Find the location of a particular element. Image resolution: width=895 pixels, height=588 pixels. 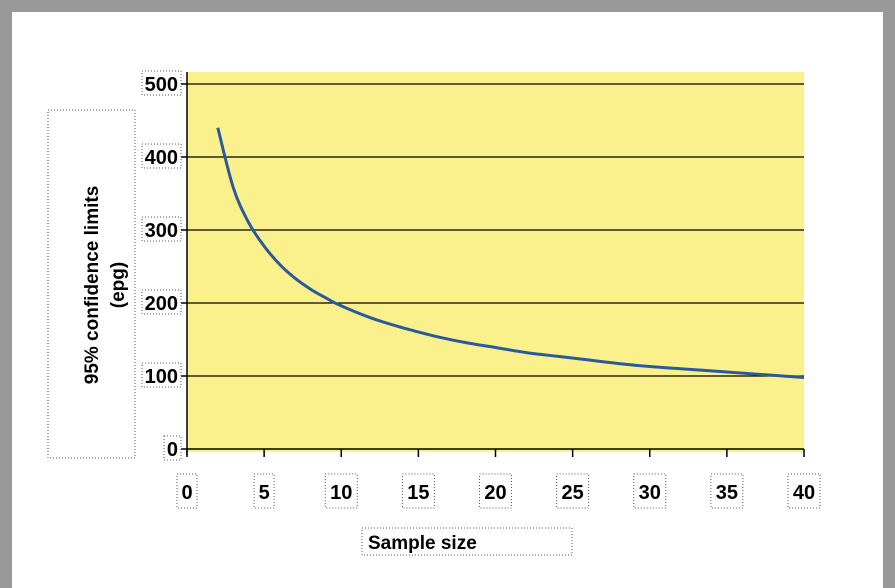

x-tick-label-10: 10 is located at coordinates (341, 493).